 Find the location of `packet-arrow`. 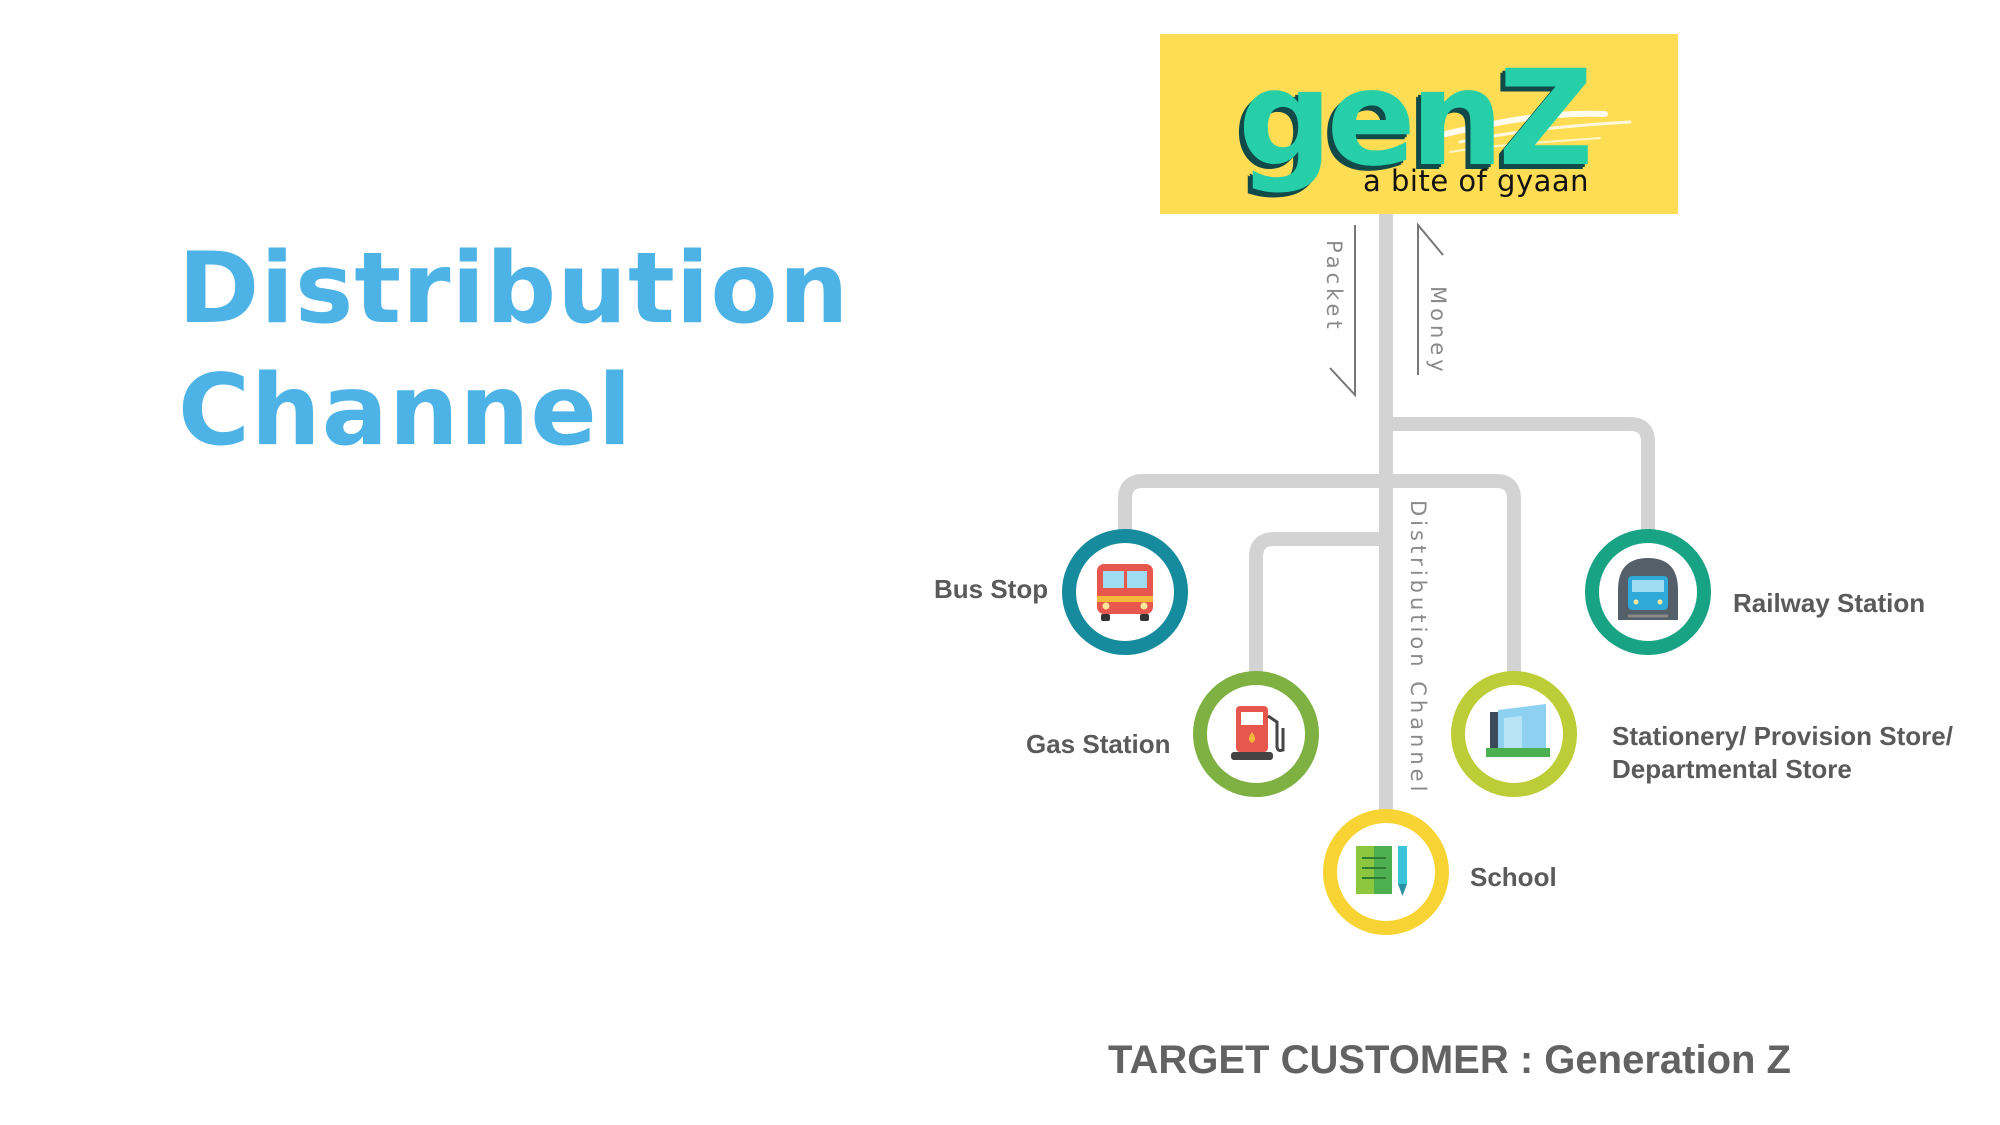

packet-arrow is located at coordinates (1342, 311).